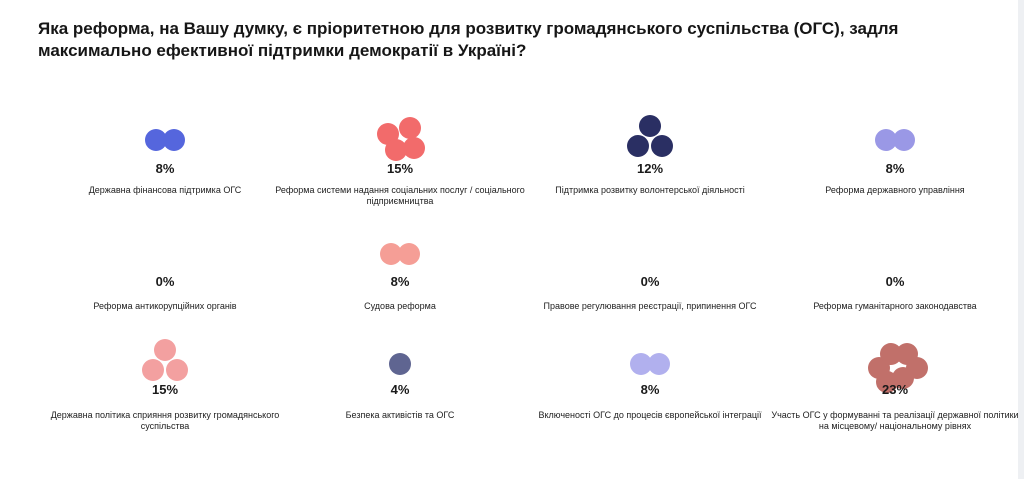 The width and height of the screenshot is (1024, 479). I want to click on chart-item: 8% Реформа державного управління, so click(895, 160).